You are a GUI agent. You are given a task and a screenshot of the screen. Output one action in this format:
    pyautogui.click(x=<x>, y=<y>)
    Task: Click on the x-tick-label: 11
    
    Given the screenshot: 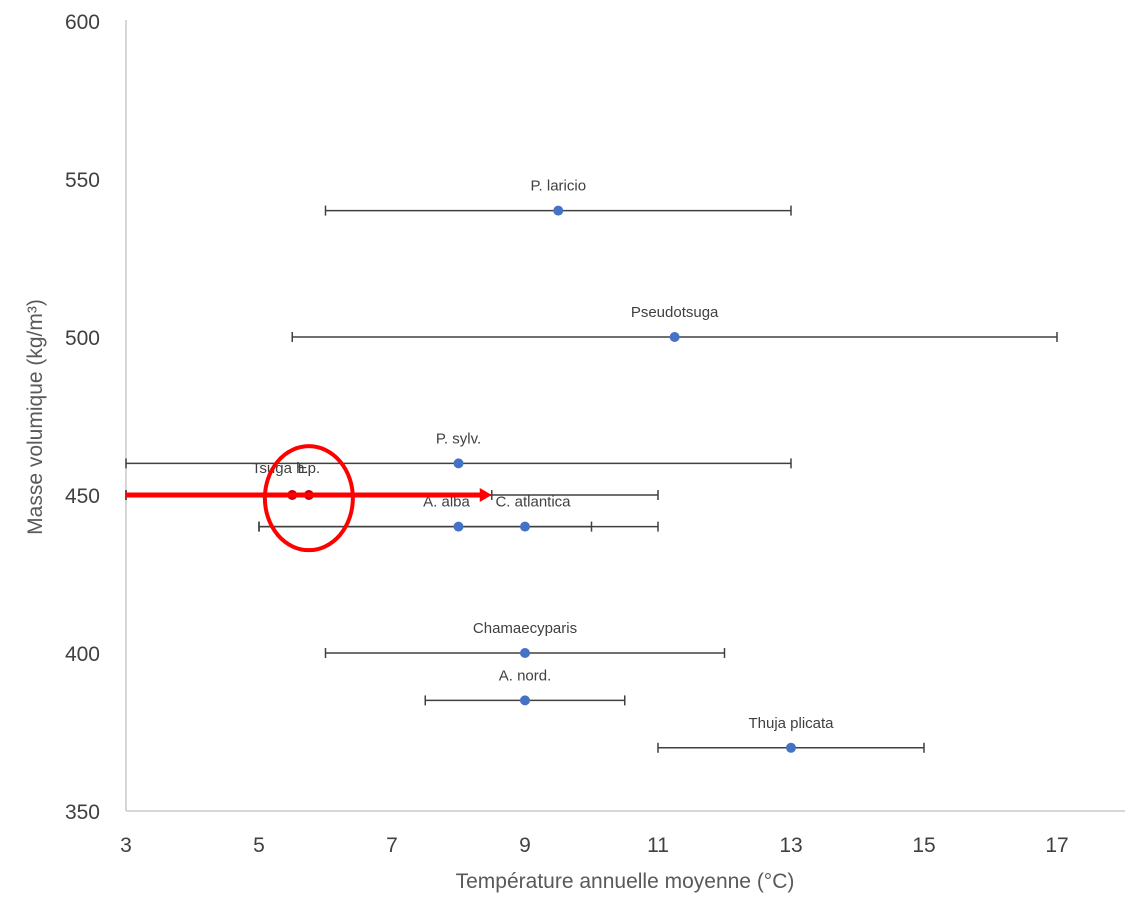 What is the action you would take?
    pyautogui.click(x=658, y=845)
    